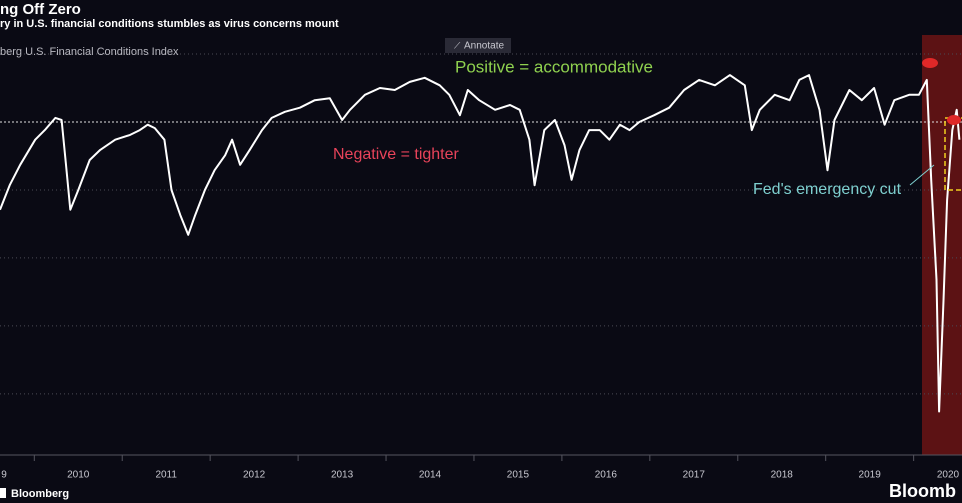 Image resolution: width=962 pixels, height=503 pixels. I want to click on annotation: Negative = tighter, so click(396, 154).